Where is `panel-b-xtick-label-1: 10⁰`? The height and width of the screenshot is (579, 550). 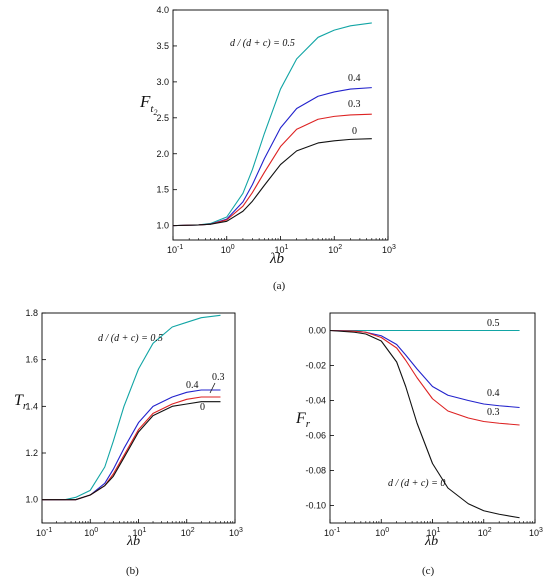
panel-b-xtick-label-1: 10⁰ is located at coordinates (91, 532).